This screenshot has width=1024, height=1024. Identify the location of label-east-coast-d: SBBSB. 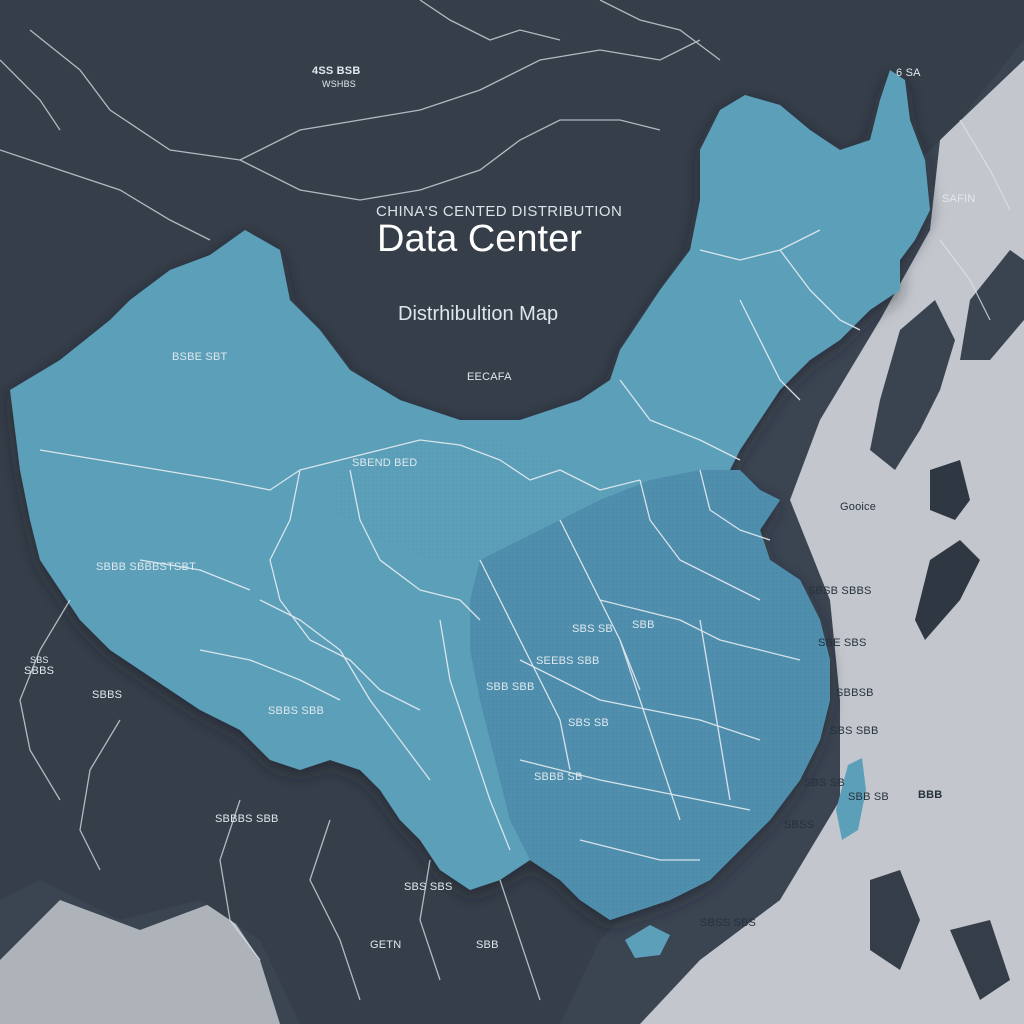
(855, 693).